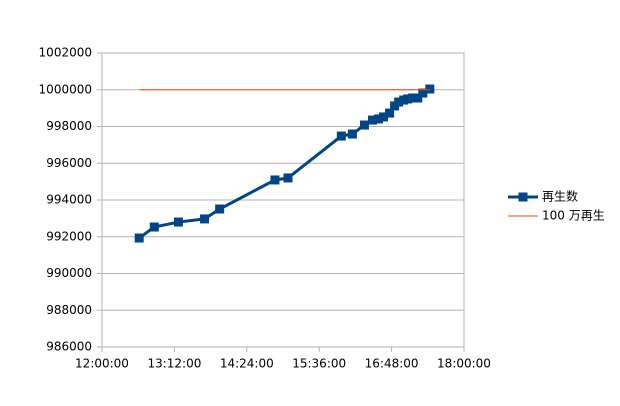 The width and height of the screenshot is (620, 406). I want to click on legend-label: 再生数, so click(560, 196).